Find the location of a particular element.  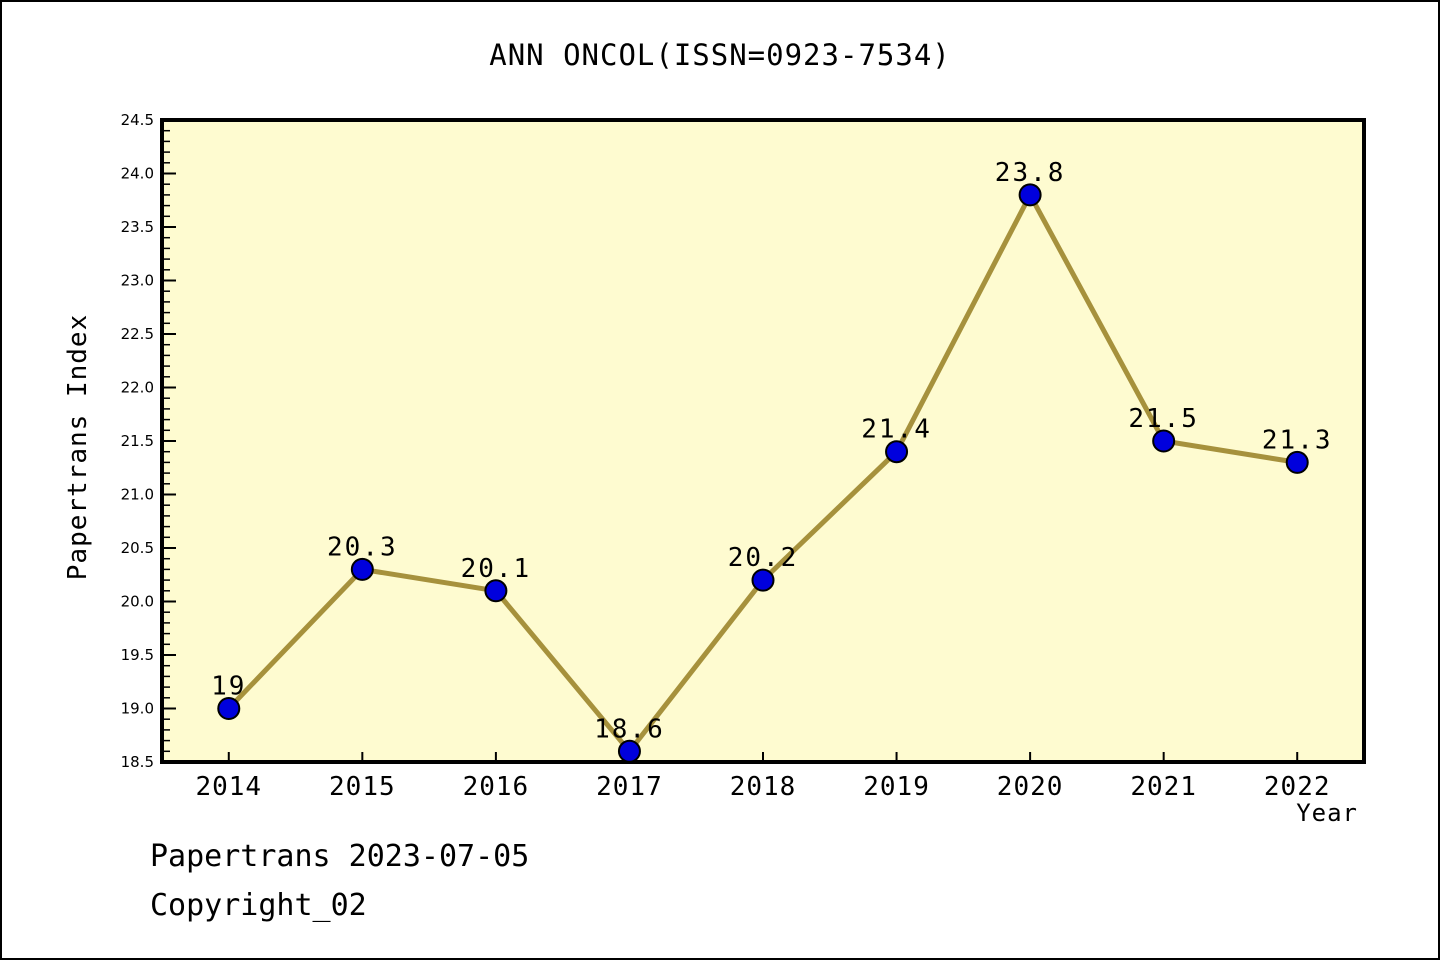

data-point-label: 21.5 is located at coordinates (1163, 419).